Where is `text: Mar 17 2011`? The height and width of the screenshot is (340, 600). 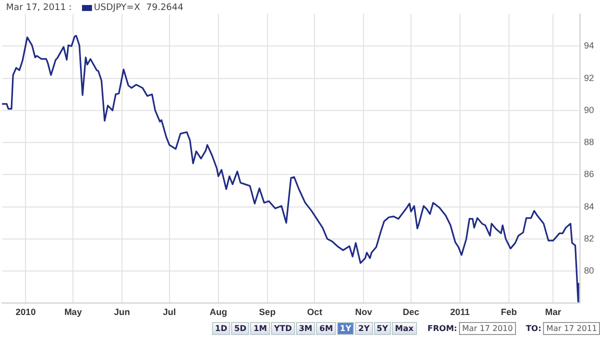 text: Mar 17 2011 is located at coordinates (571, 328).